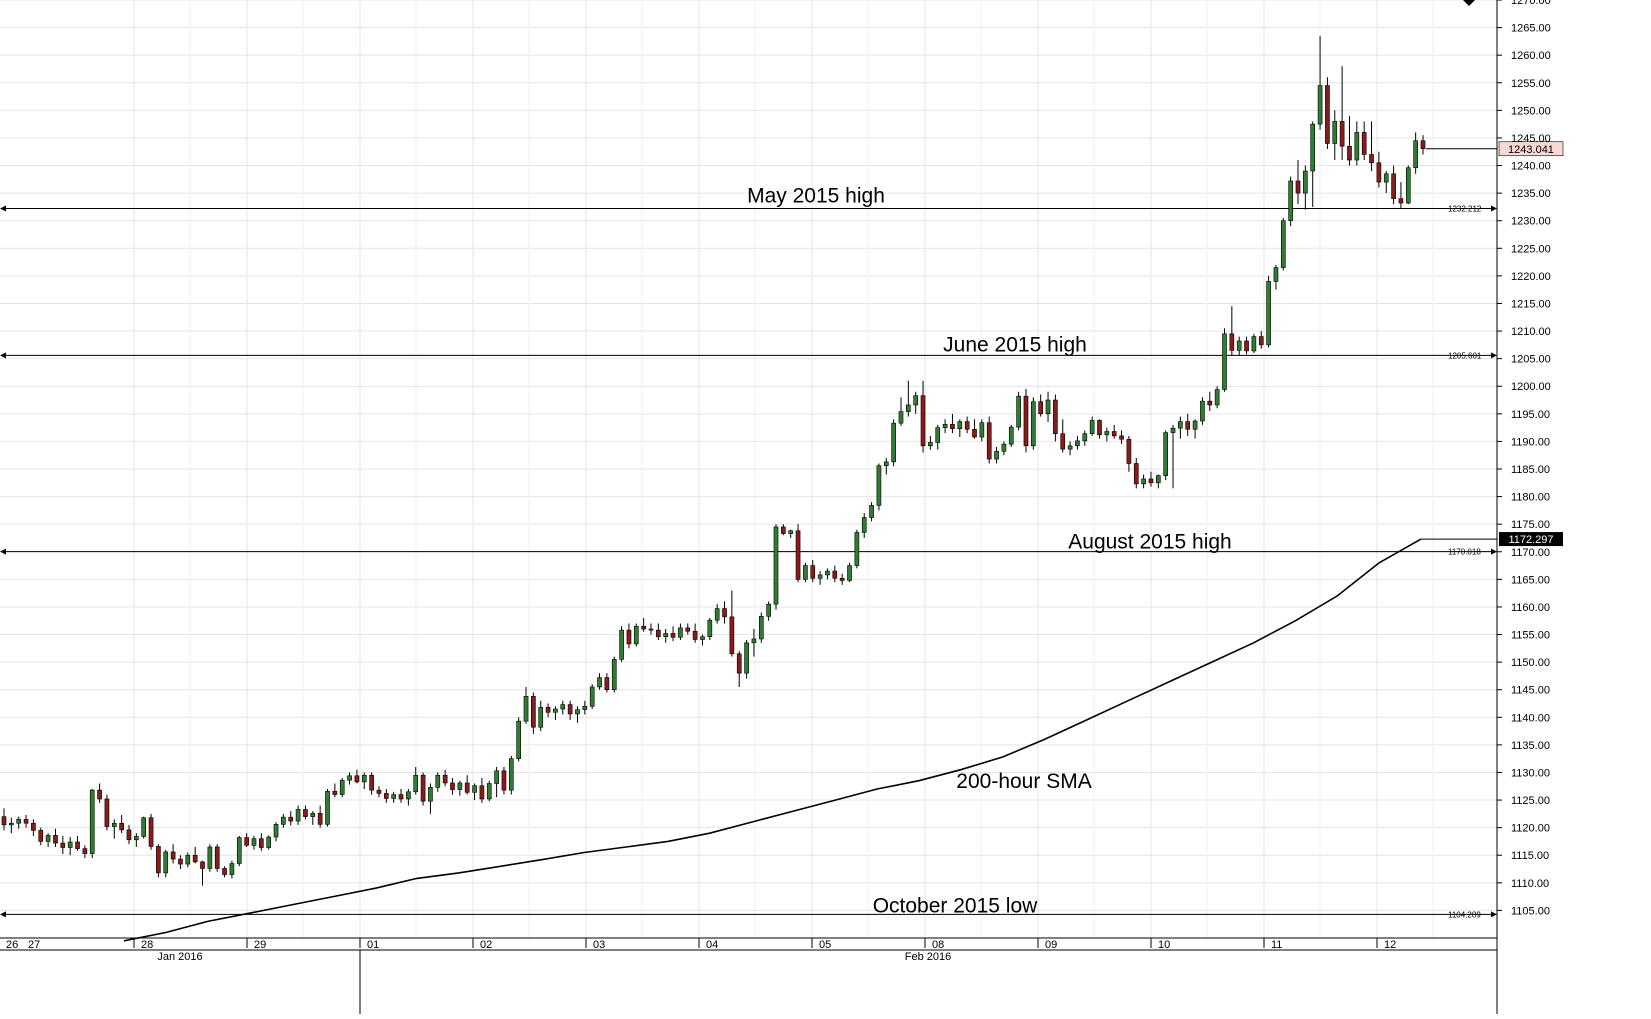 This screenshot has height=1019, width=1651. Describe the element at coordinates (955, 905) in the screenshot. I see `level-label: October 2015 low` at that location.